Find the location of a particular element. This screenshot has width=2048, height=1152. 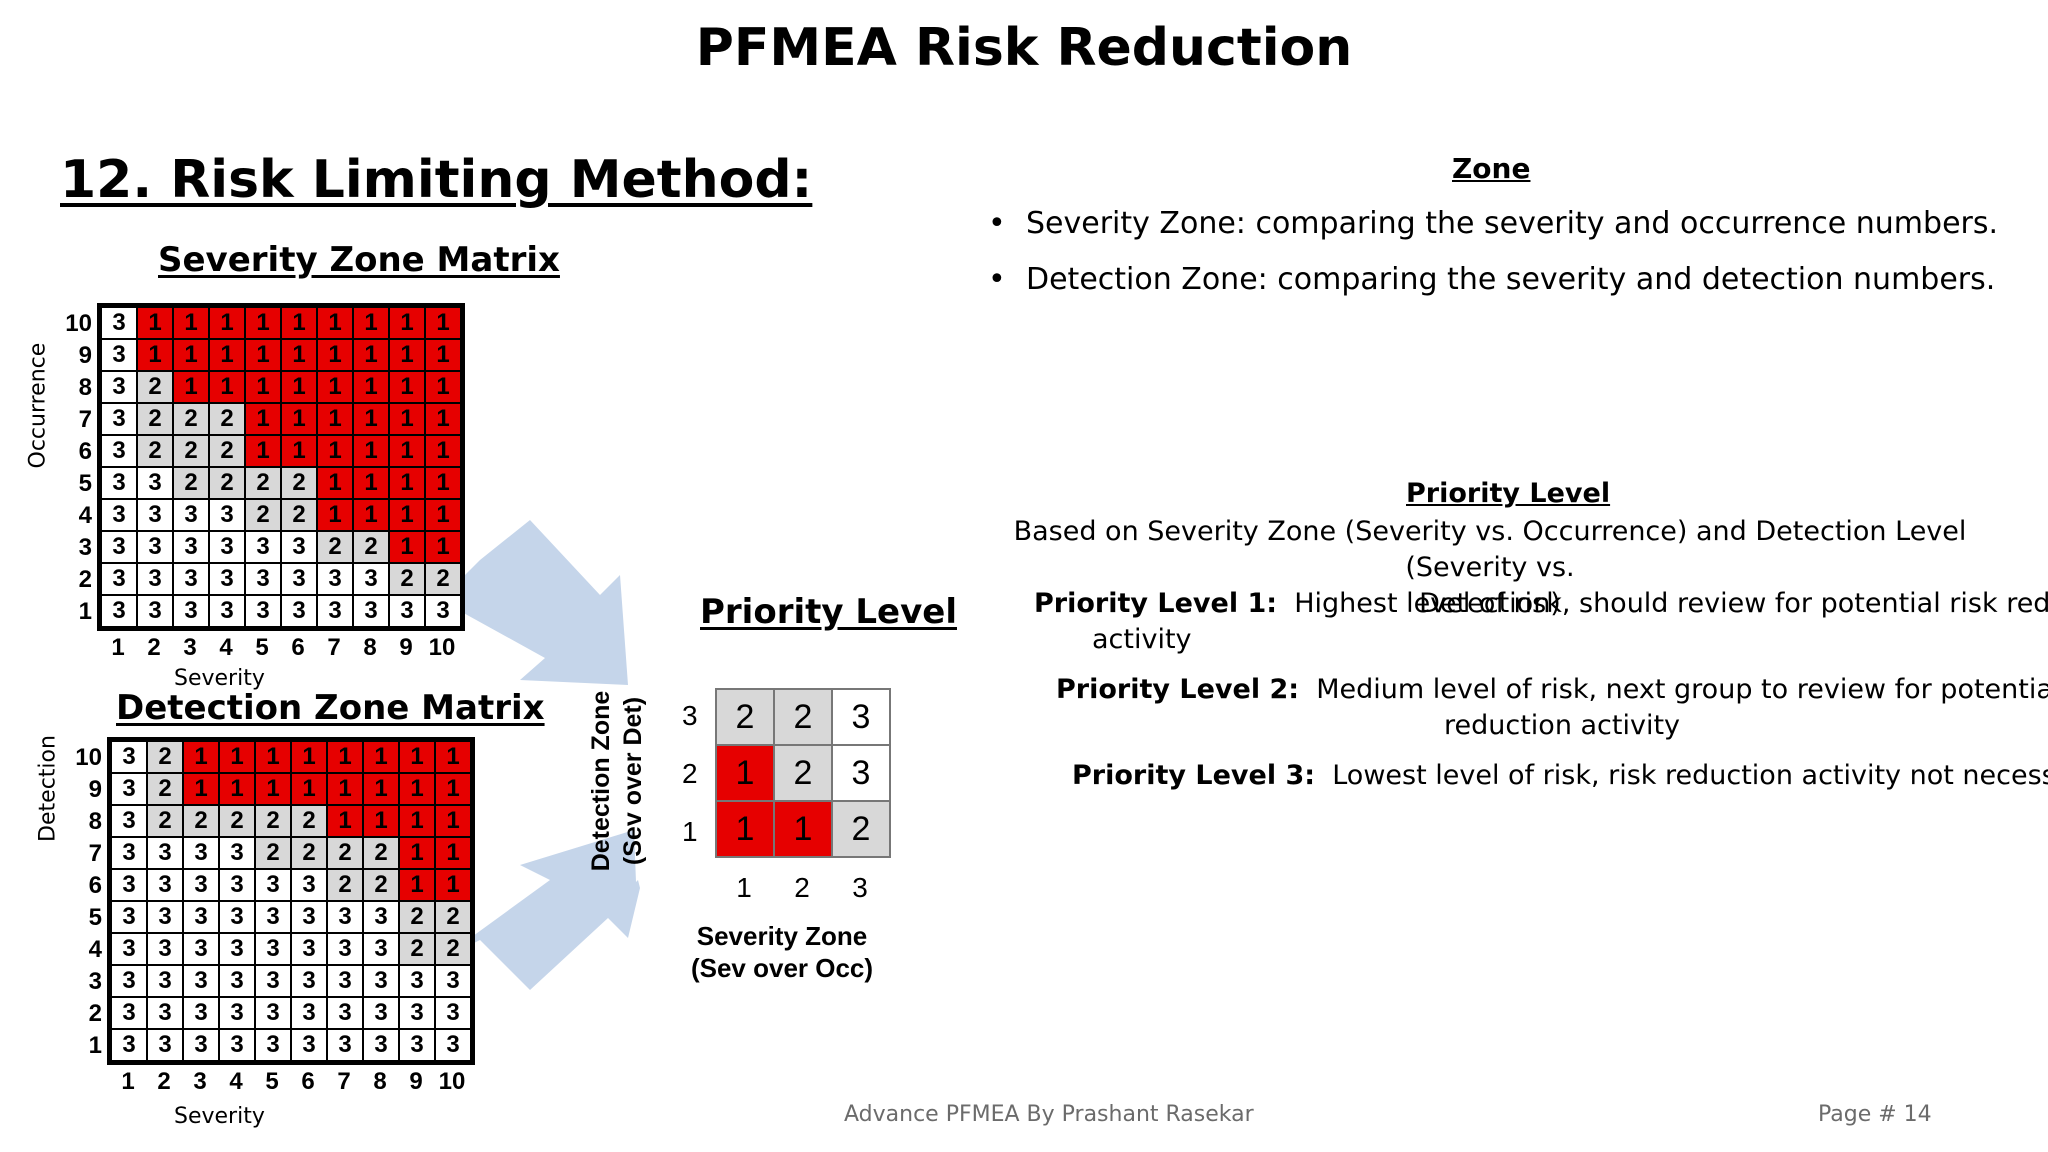

priority-cell: 3 is located at coordinates (861, 773).